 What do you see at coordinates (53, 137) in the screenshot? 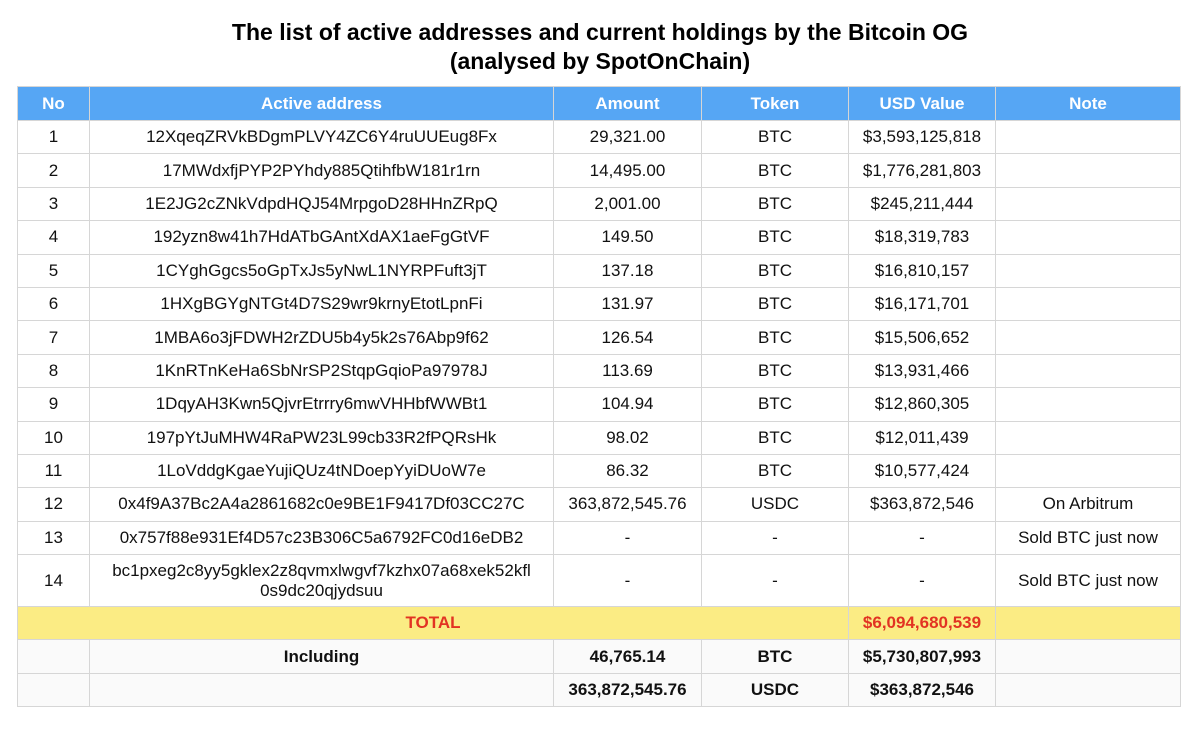
I see `cell-no: 1` at bounding box center [53, 137].